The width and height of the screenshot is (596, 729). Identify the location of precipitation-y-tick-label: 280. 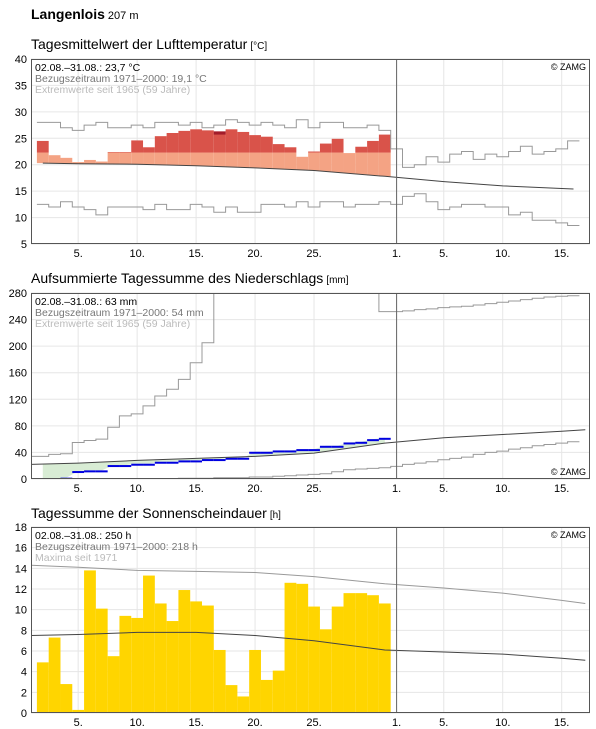
(18, 294).